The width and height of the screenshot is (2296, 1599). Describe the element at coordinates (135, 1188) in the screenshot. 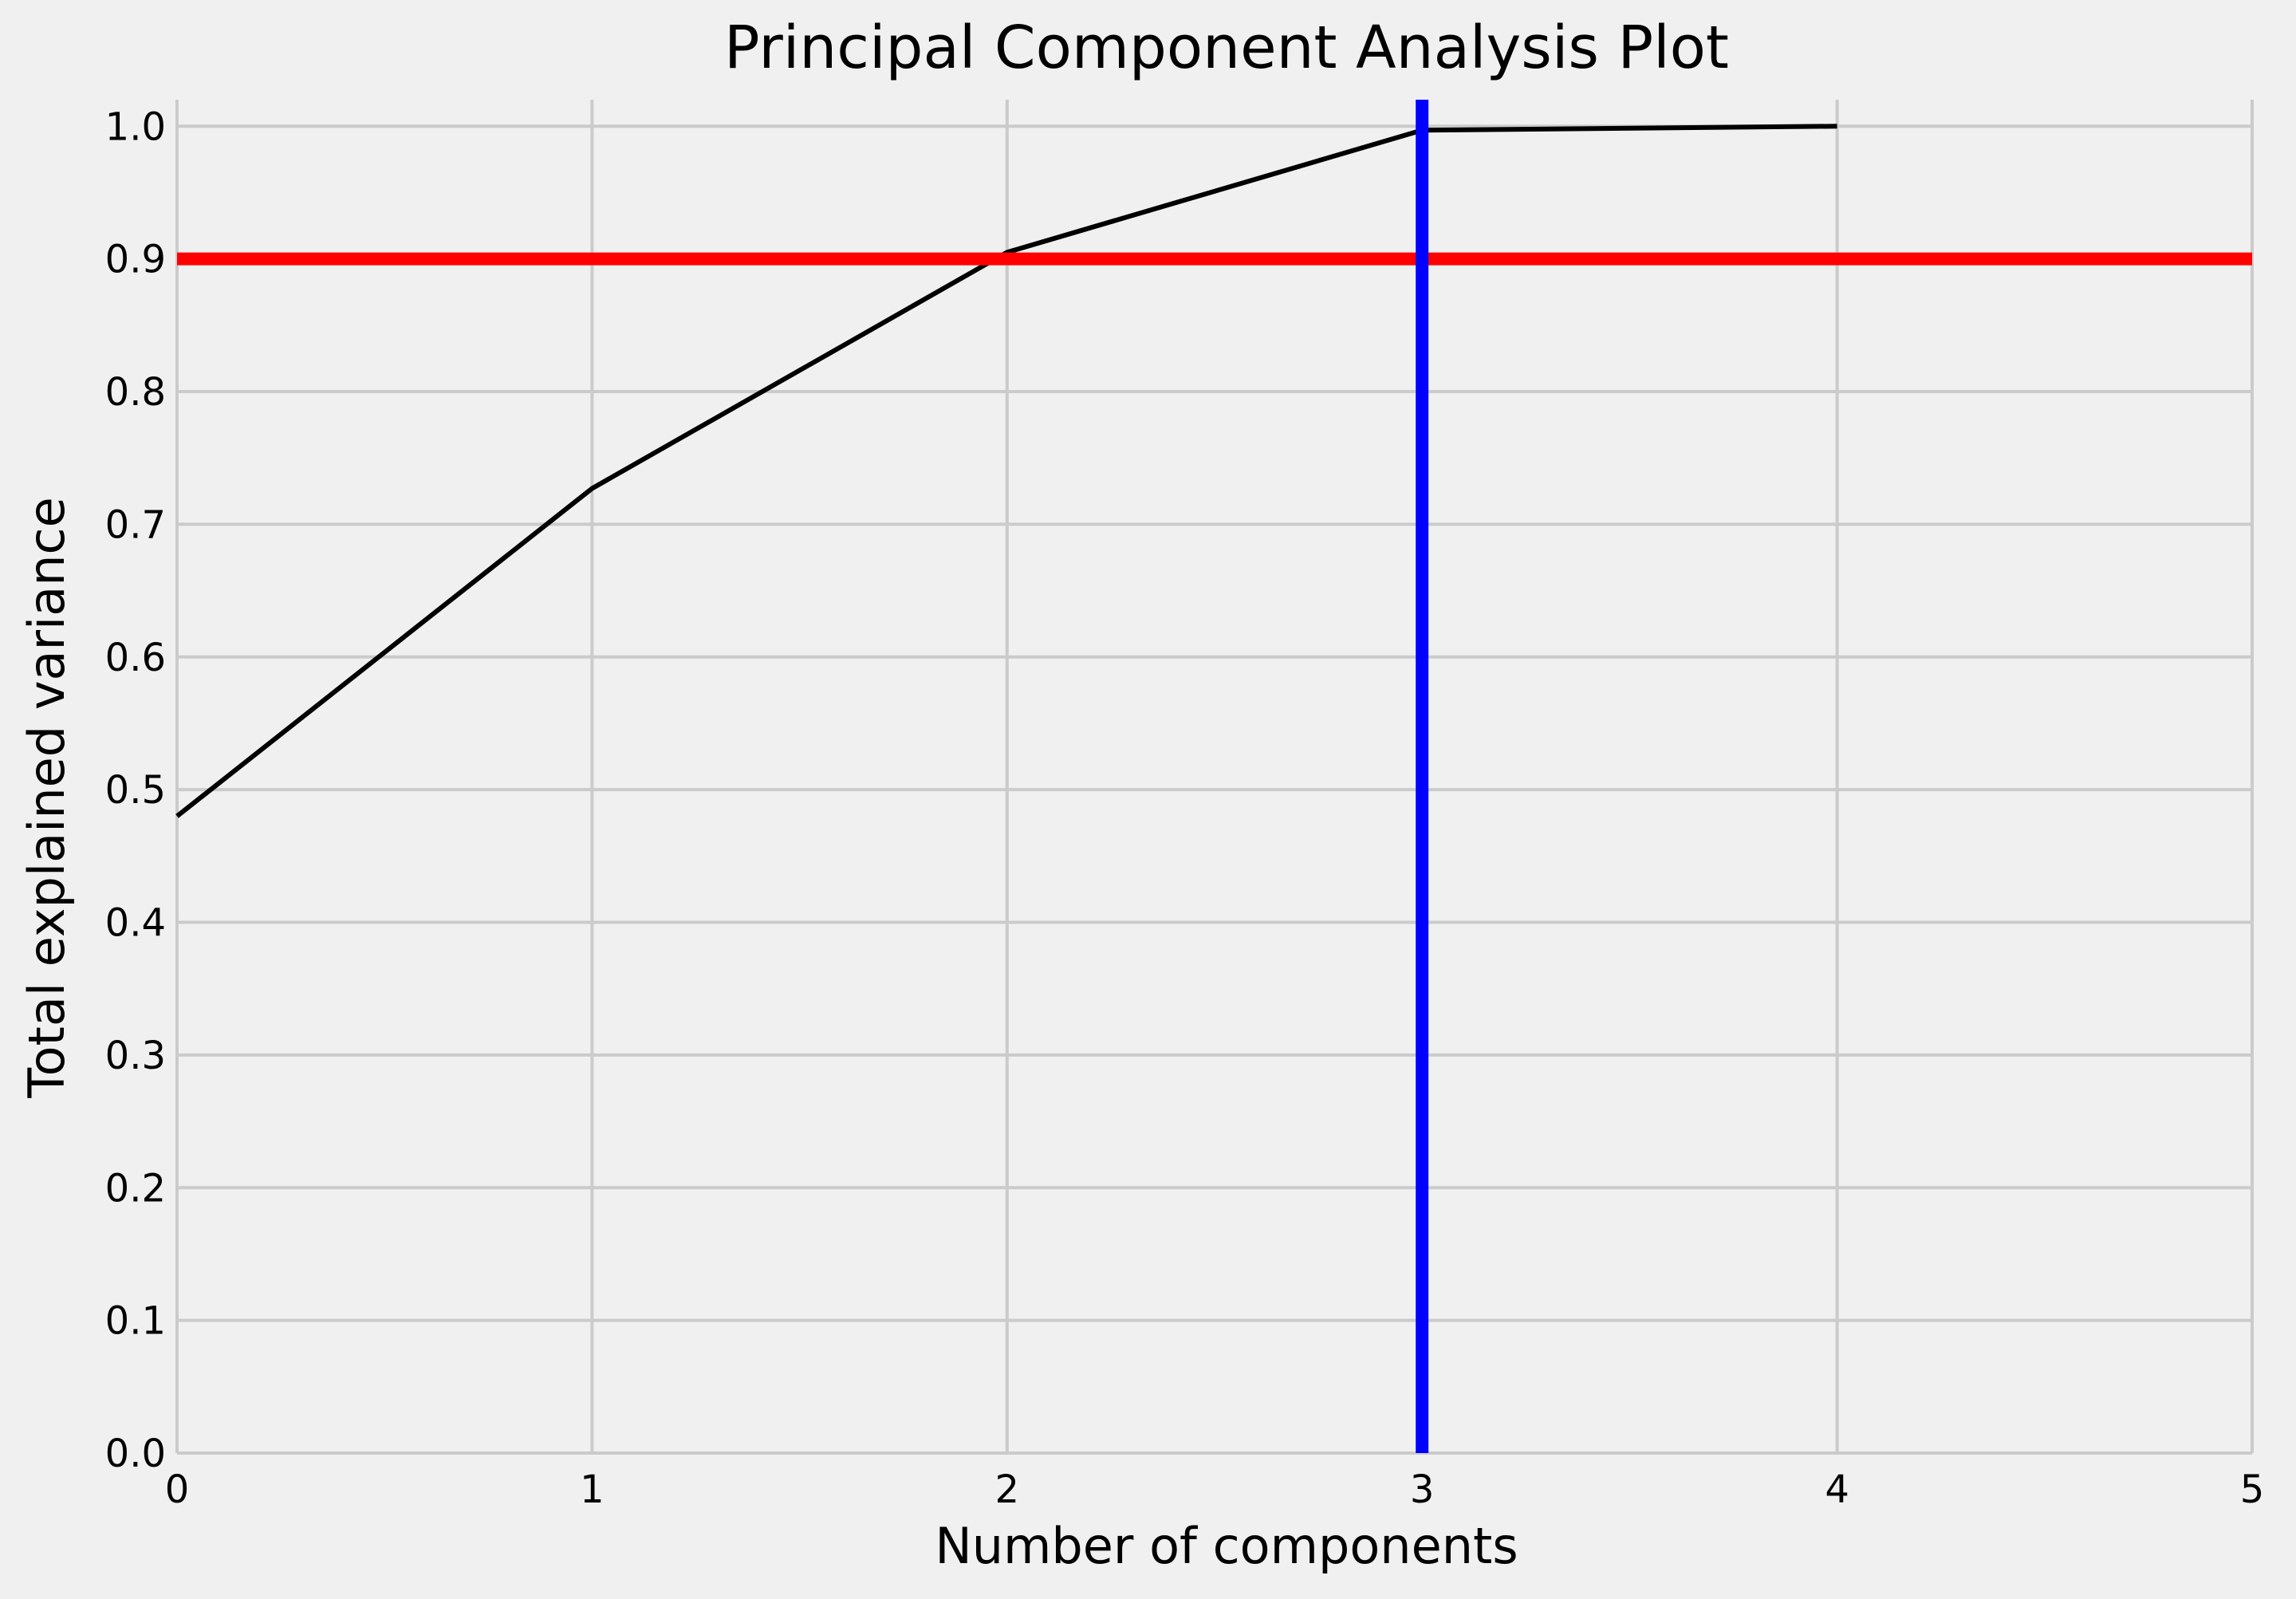

I see `y-tick-label: 0.2` at that location.